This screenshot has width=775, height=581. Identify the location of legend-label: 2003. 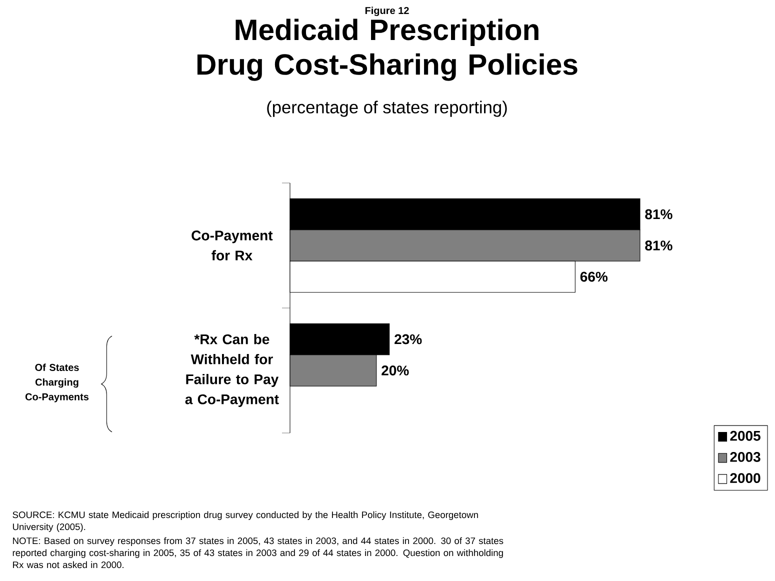
(745, 457).